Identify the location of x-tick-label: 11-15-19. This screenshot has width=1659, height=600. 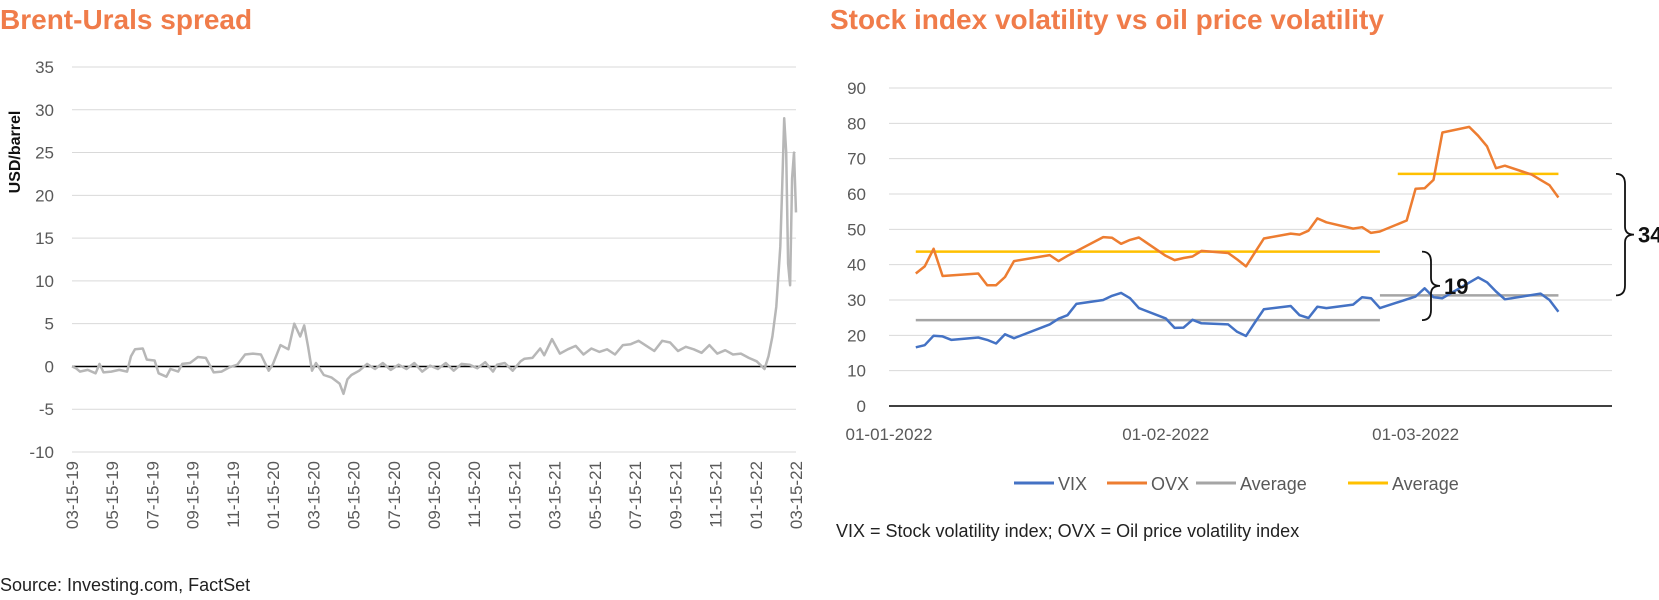
(233, 494).